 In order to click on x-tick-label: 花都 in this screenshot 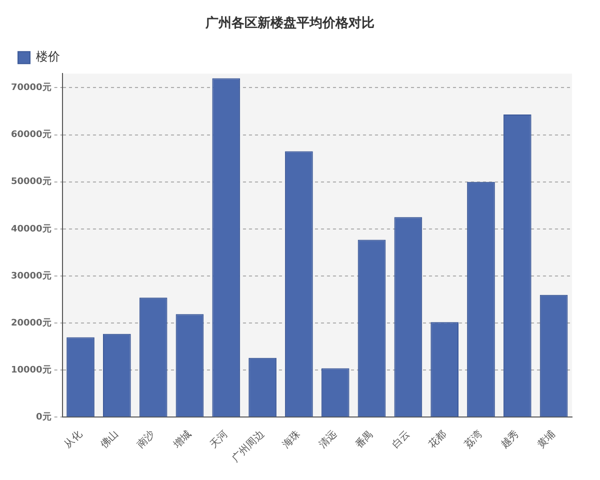, I will do `click(437, 439)`.